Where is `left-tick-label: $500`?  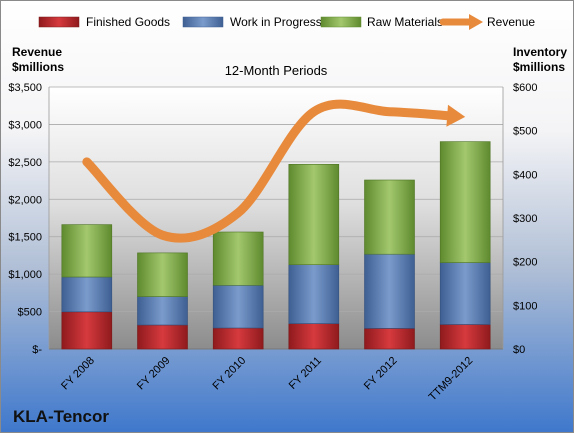
left-tick-label: $500 is located at coordinates (30, 313).